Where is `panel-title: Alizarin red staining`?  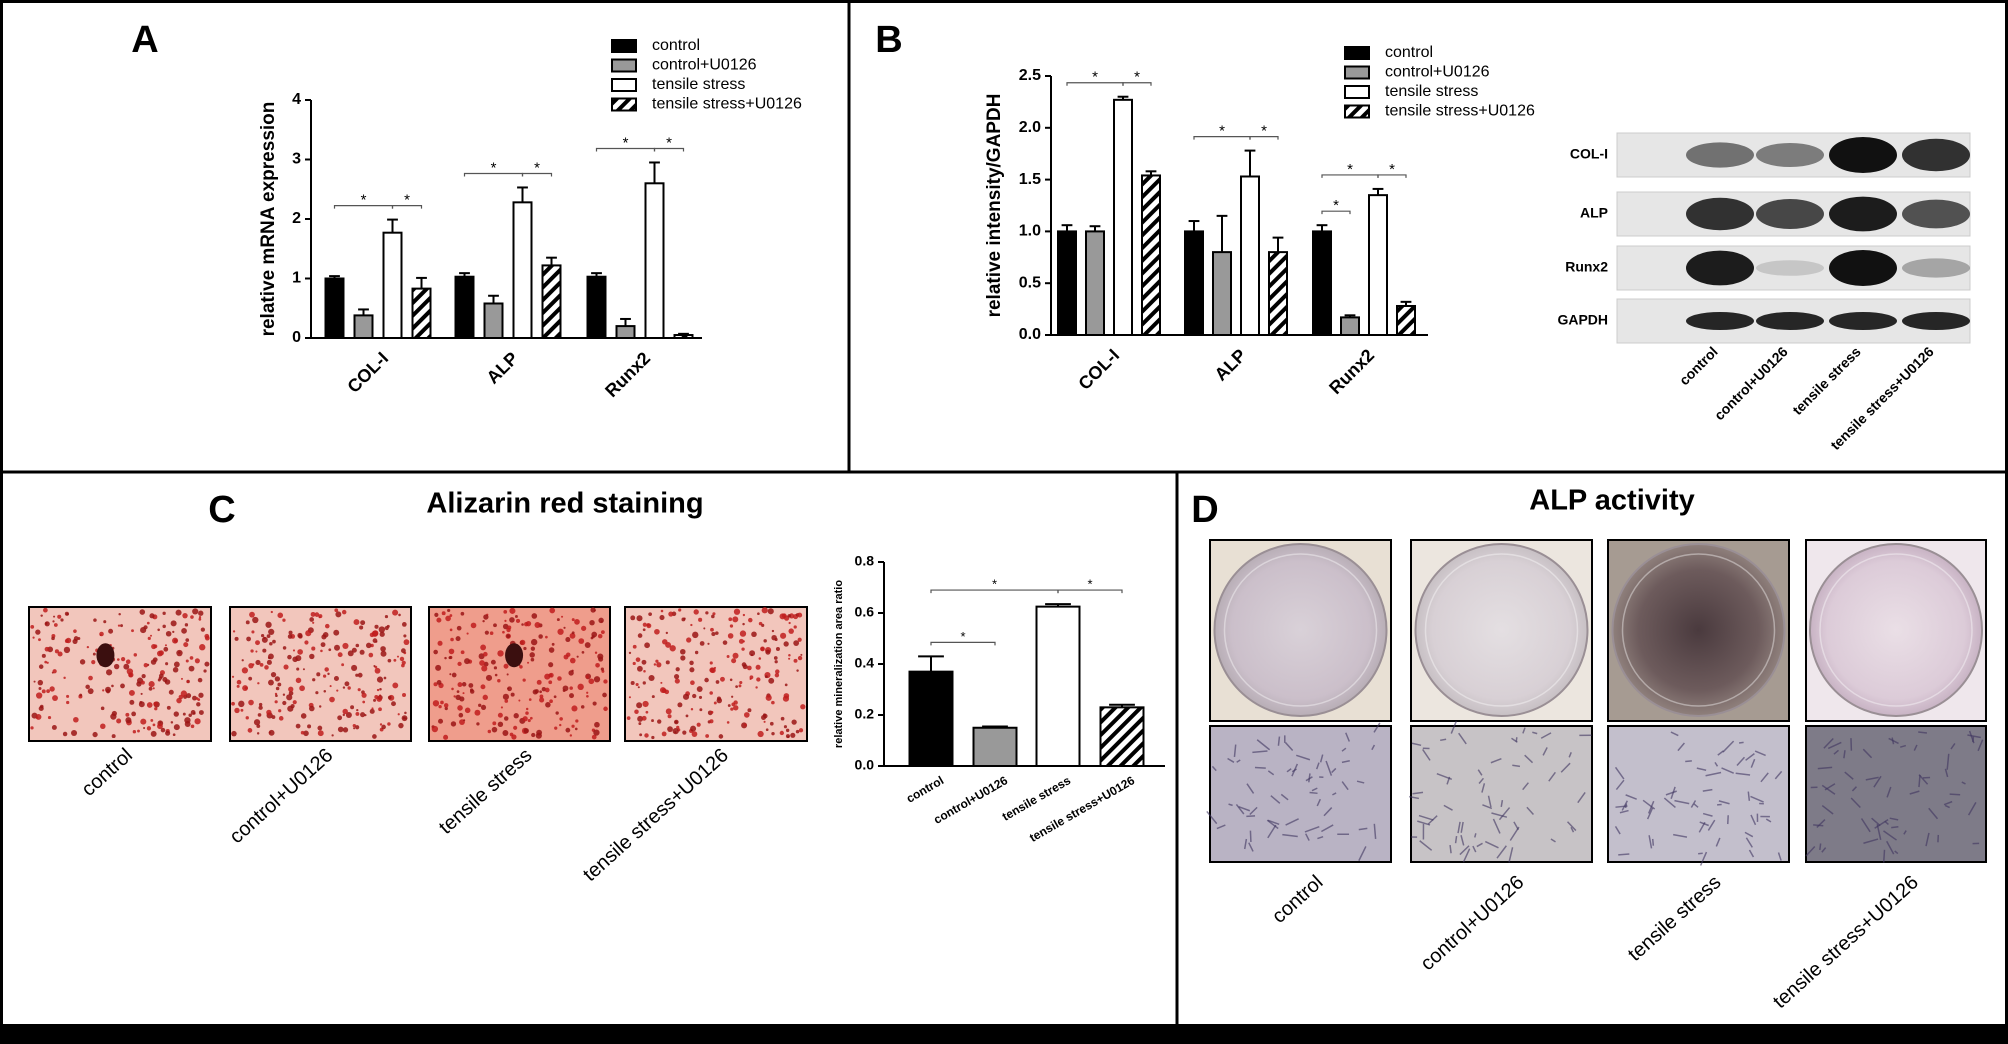
panel-title: Alizarin red staining is located at coordinates (564, 504).